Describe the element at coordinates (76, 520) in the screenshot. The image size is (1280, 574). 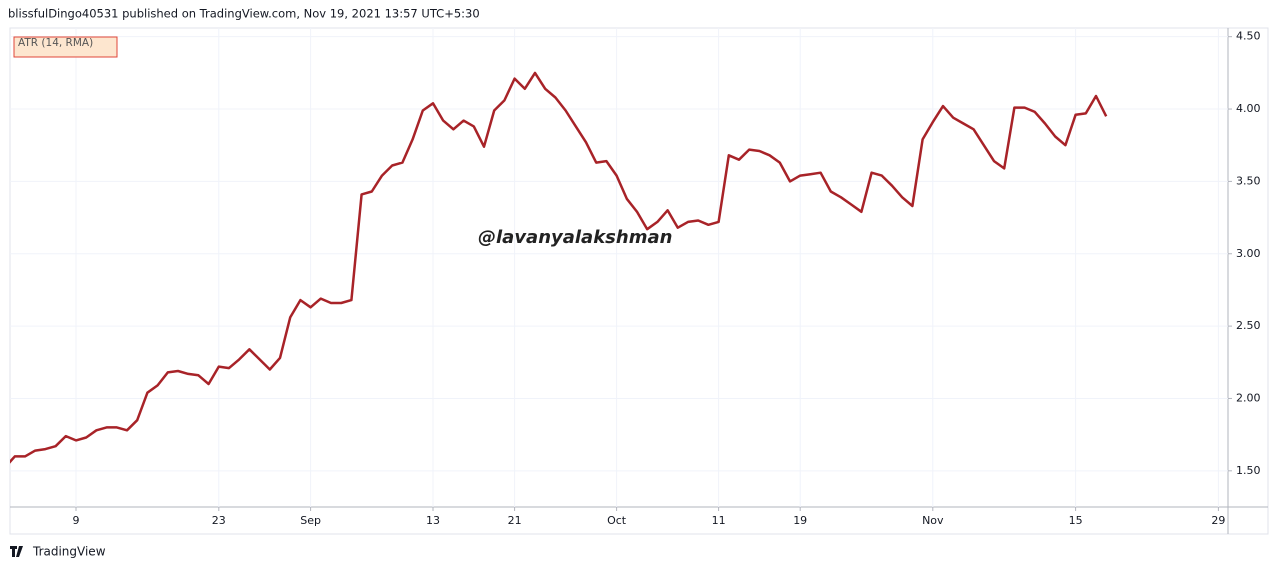
I see `x-tick-label: 9` at that location.